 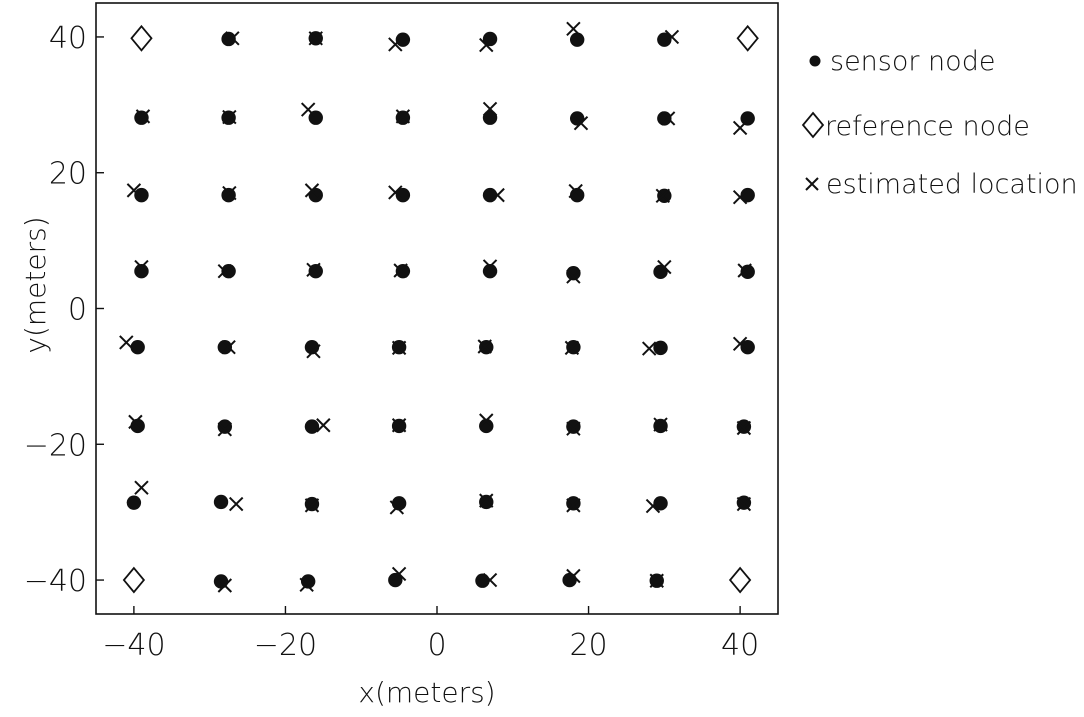 What do you see at coordinates (740, 645) in the screenshot?
I see `x-tick-label: 40` at bounding box center [740, 645].